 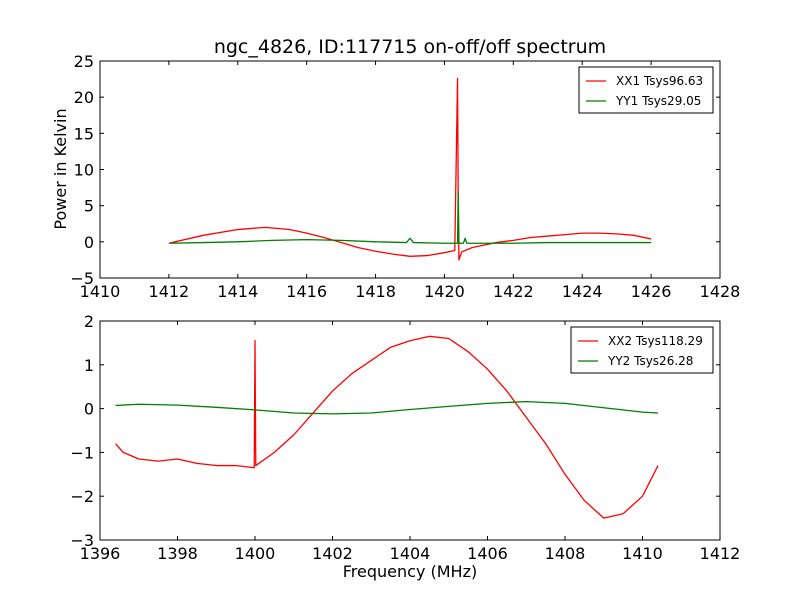 I want to click on bottom-x-tick-label: 1404, so click(x=410, y=553).